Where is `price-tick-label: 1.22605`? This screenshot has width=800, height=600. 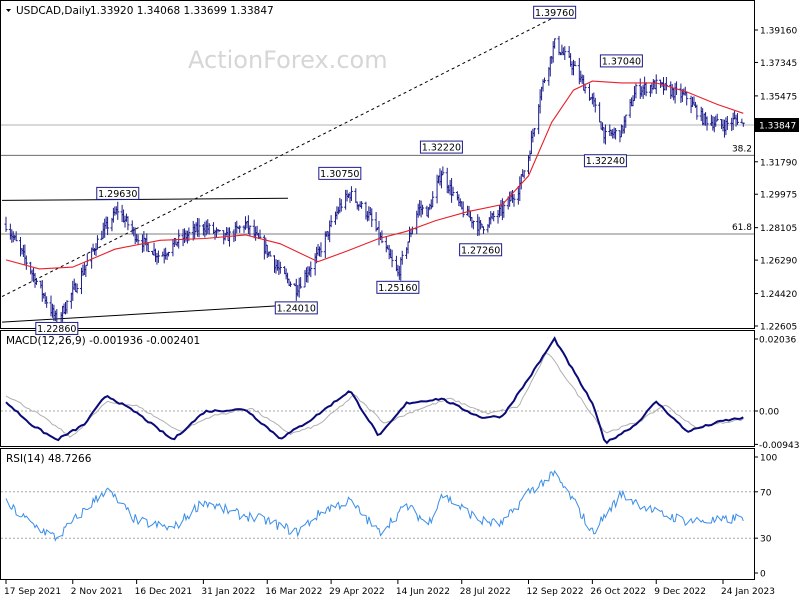
price-tick-label: 1.22605 is located at coordinates (778, 328).